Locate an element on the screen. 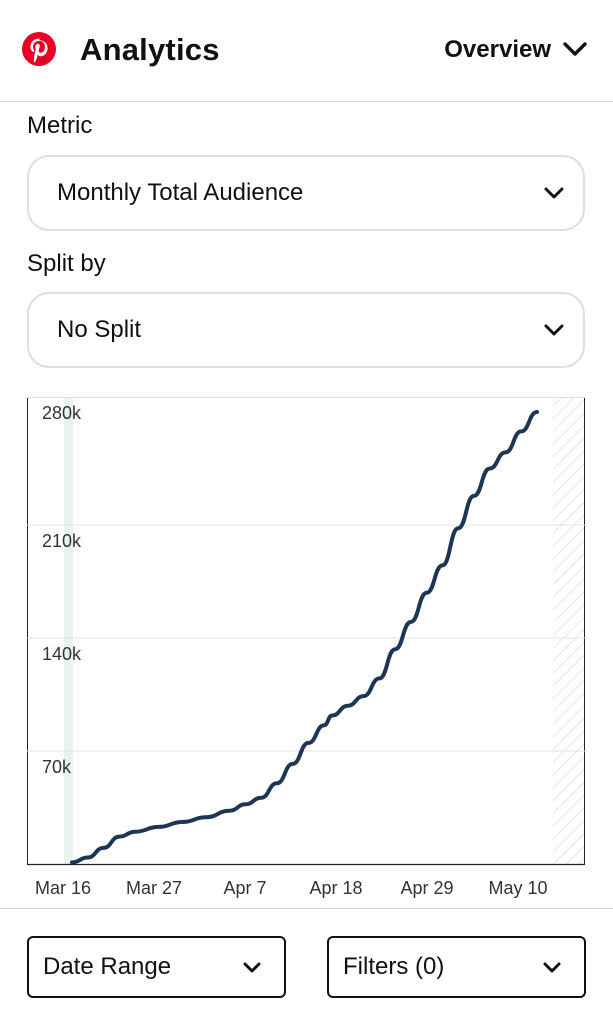  y-tick-label: 280k is located at coordinates (62, 413).